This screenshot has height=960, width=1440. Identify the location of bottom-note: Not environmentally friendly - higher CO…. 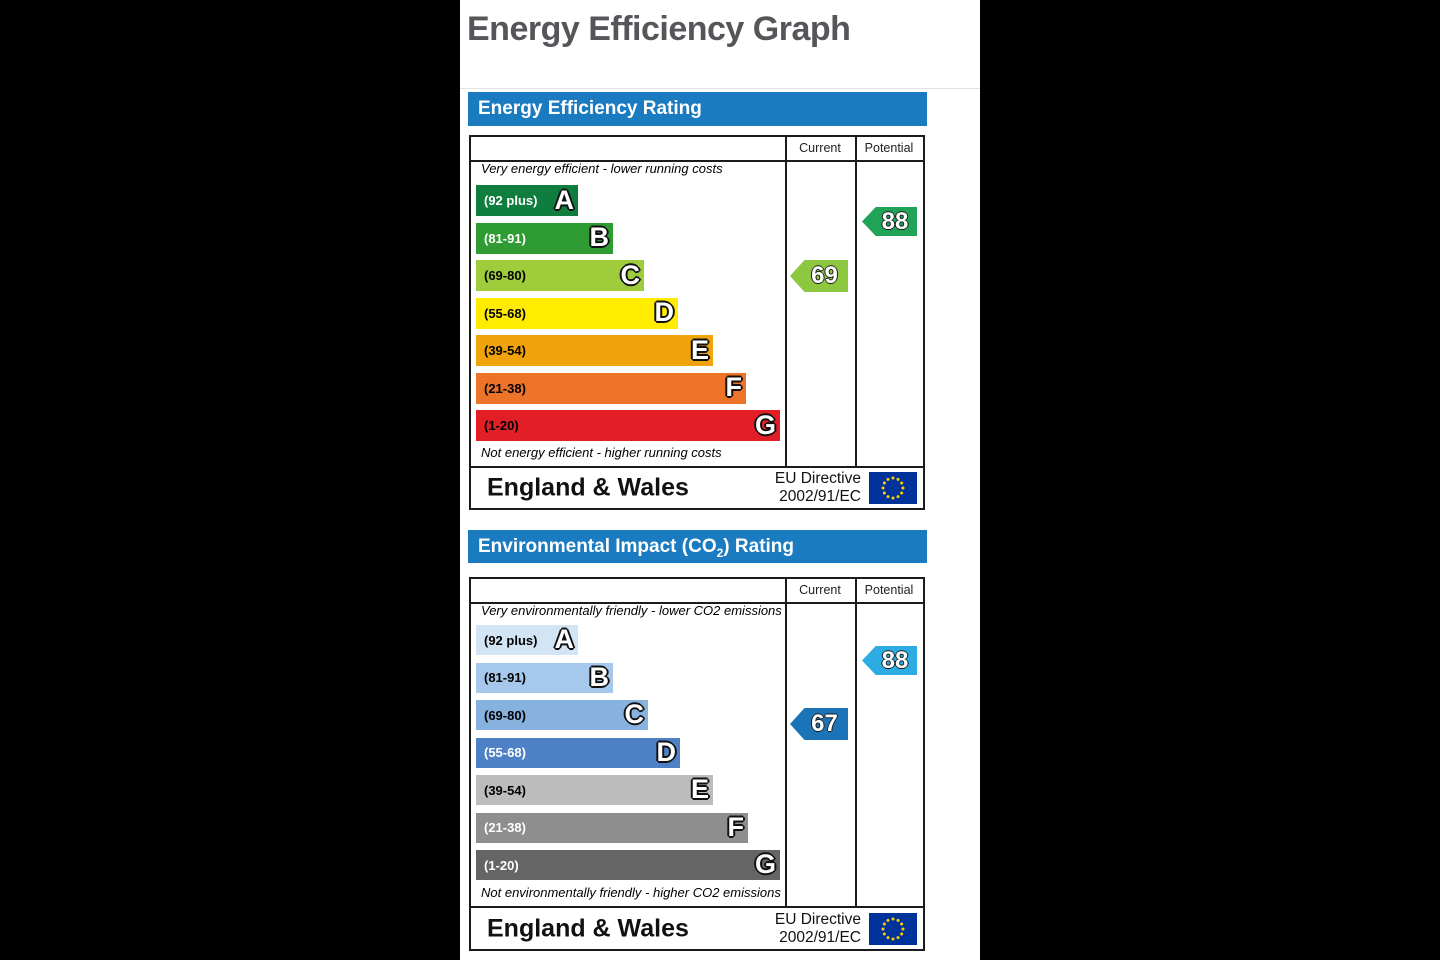
(631, 892).